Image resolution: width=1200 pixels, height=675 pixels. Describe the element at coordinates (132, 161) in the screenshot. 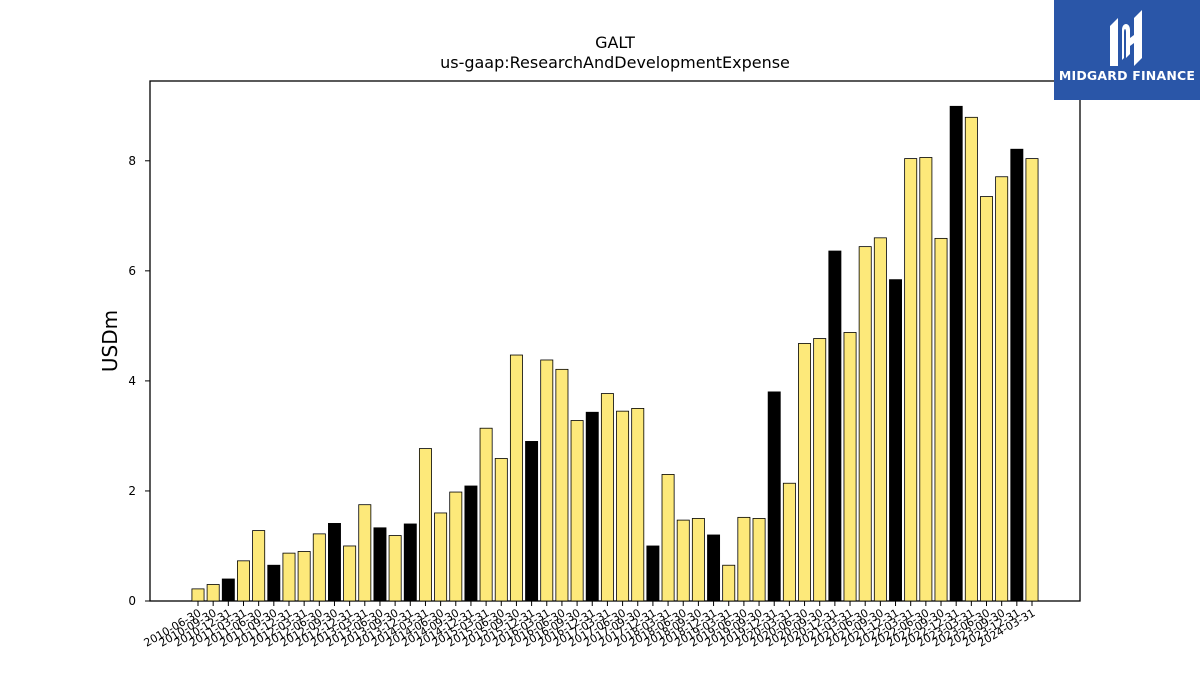

I see `y-tick-label: 8` at that location.